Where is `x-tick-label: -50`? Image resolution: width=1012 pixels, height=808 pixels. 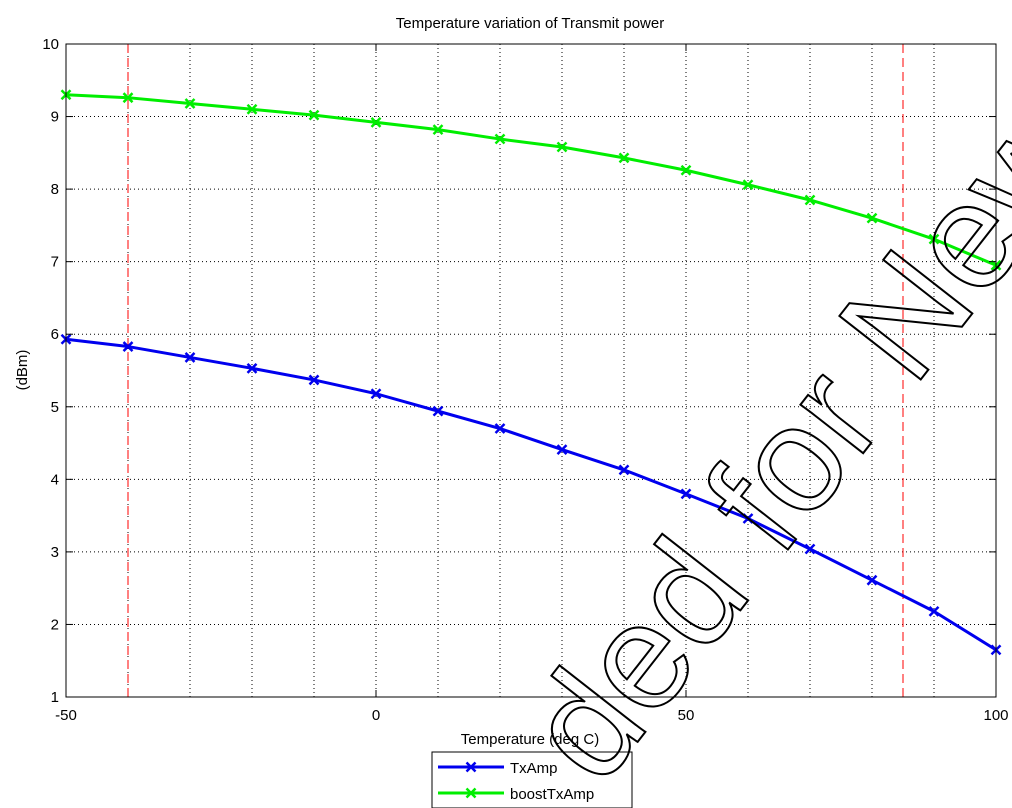 x-tick-label: -50 is located at coordinates (66, 715).